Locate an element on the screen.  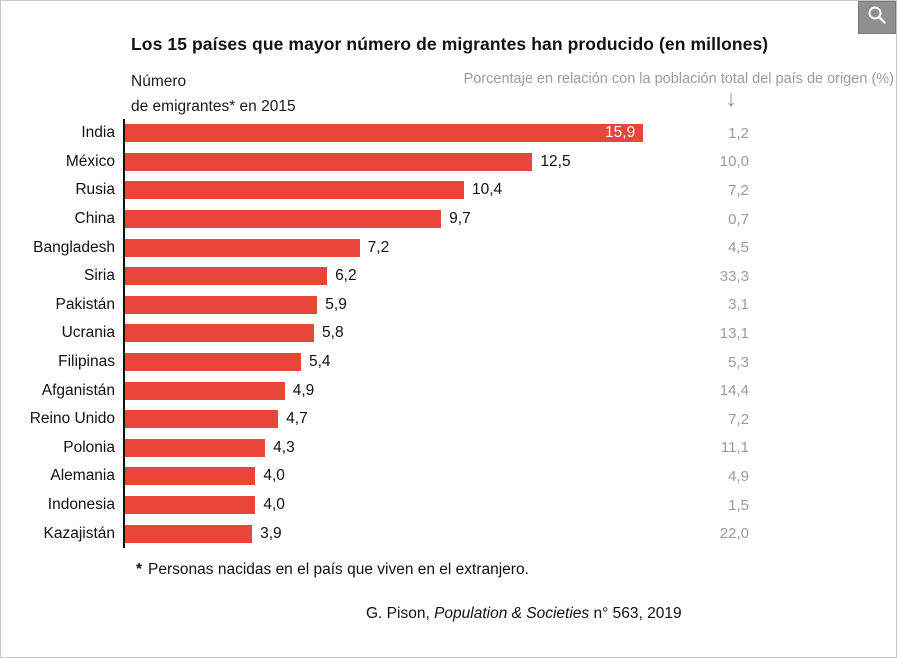
value-label: 15,9 is located at coordinates (620, 133).